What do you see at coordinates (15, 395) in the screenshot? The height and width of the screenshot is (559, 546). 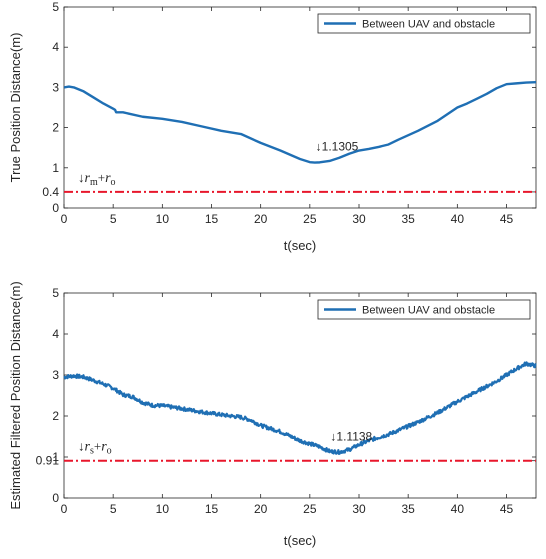 I see `y-axis-label: Estimated Filtered Position Distance(m)` at bounding box center [15, 395].